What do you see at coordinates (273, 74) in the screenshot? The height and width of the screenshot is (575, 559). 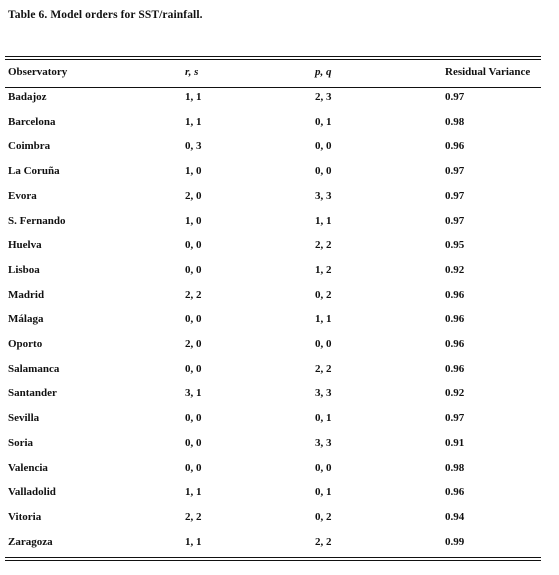 I see `table-header-row: Observatory r, s p, q Residual Variance` at bounding box center [273, 74].